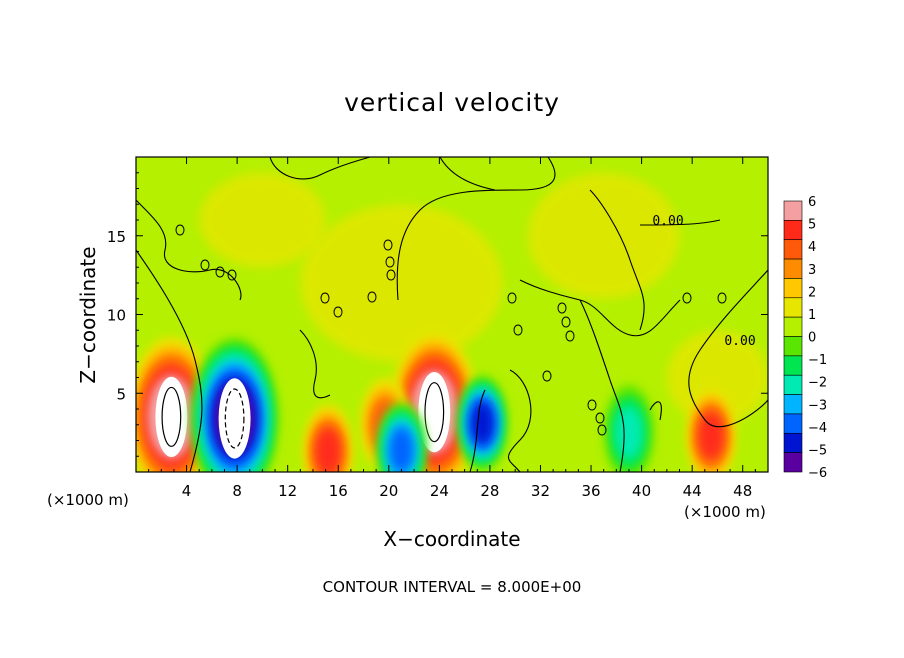 The width and height of the screenshot is (904, 658). Describe the element at coordinates (641, 491) in the screenshot. I see `x-tick-label: 40` at that location.